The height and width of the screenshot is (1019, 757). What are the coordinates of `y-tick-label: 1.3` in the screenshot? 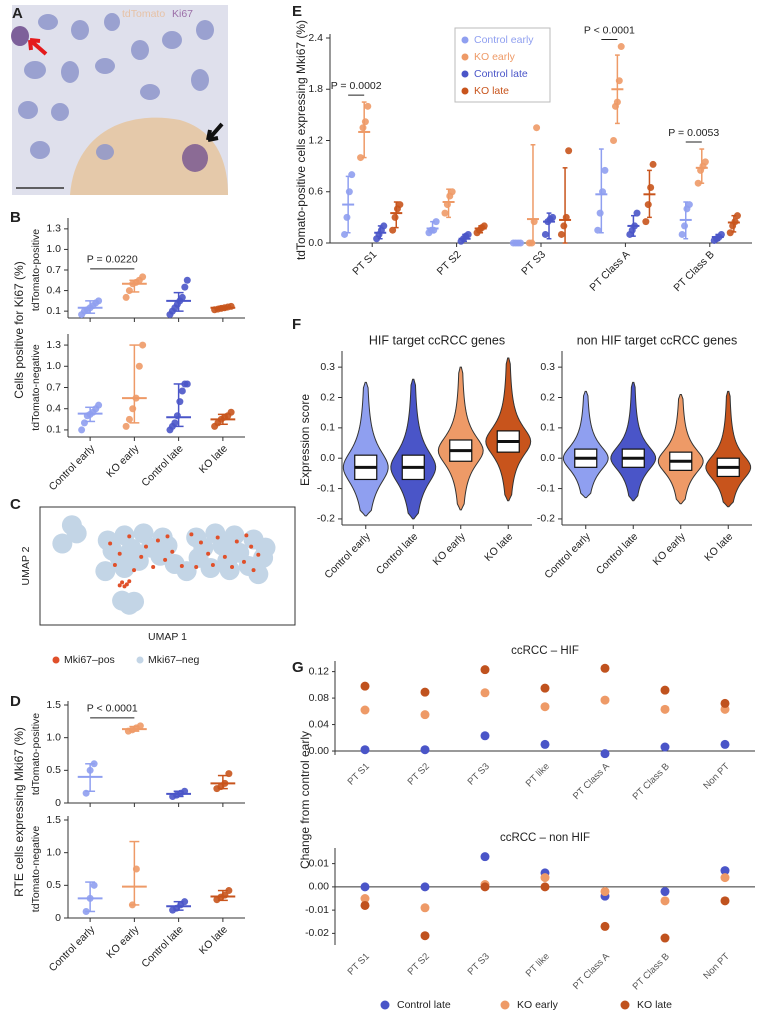 It's located at (53, 345).